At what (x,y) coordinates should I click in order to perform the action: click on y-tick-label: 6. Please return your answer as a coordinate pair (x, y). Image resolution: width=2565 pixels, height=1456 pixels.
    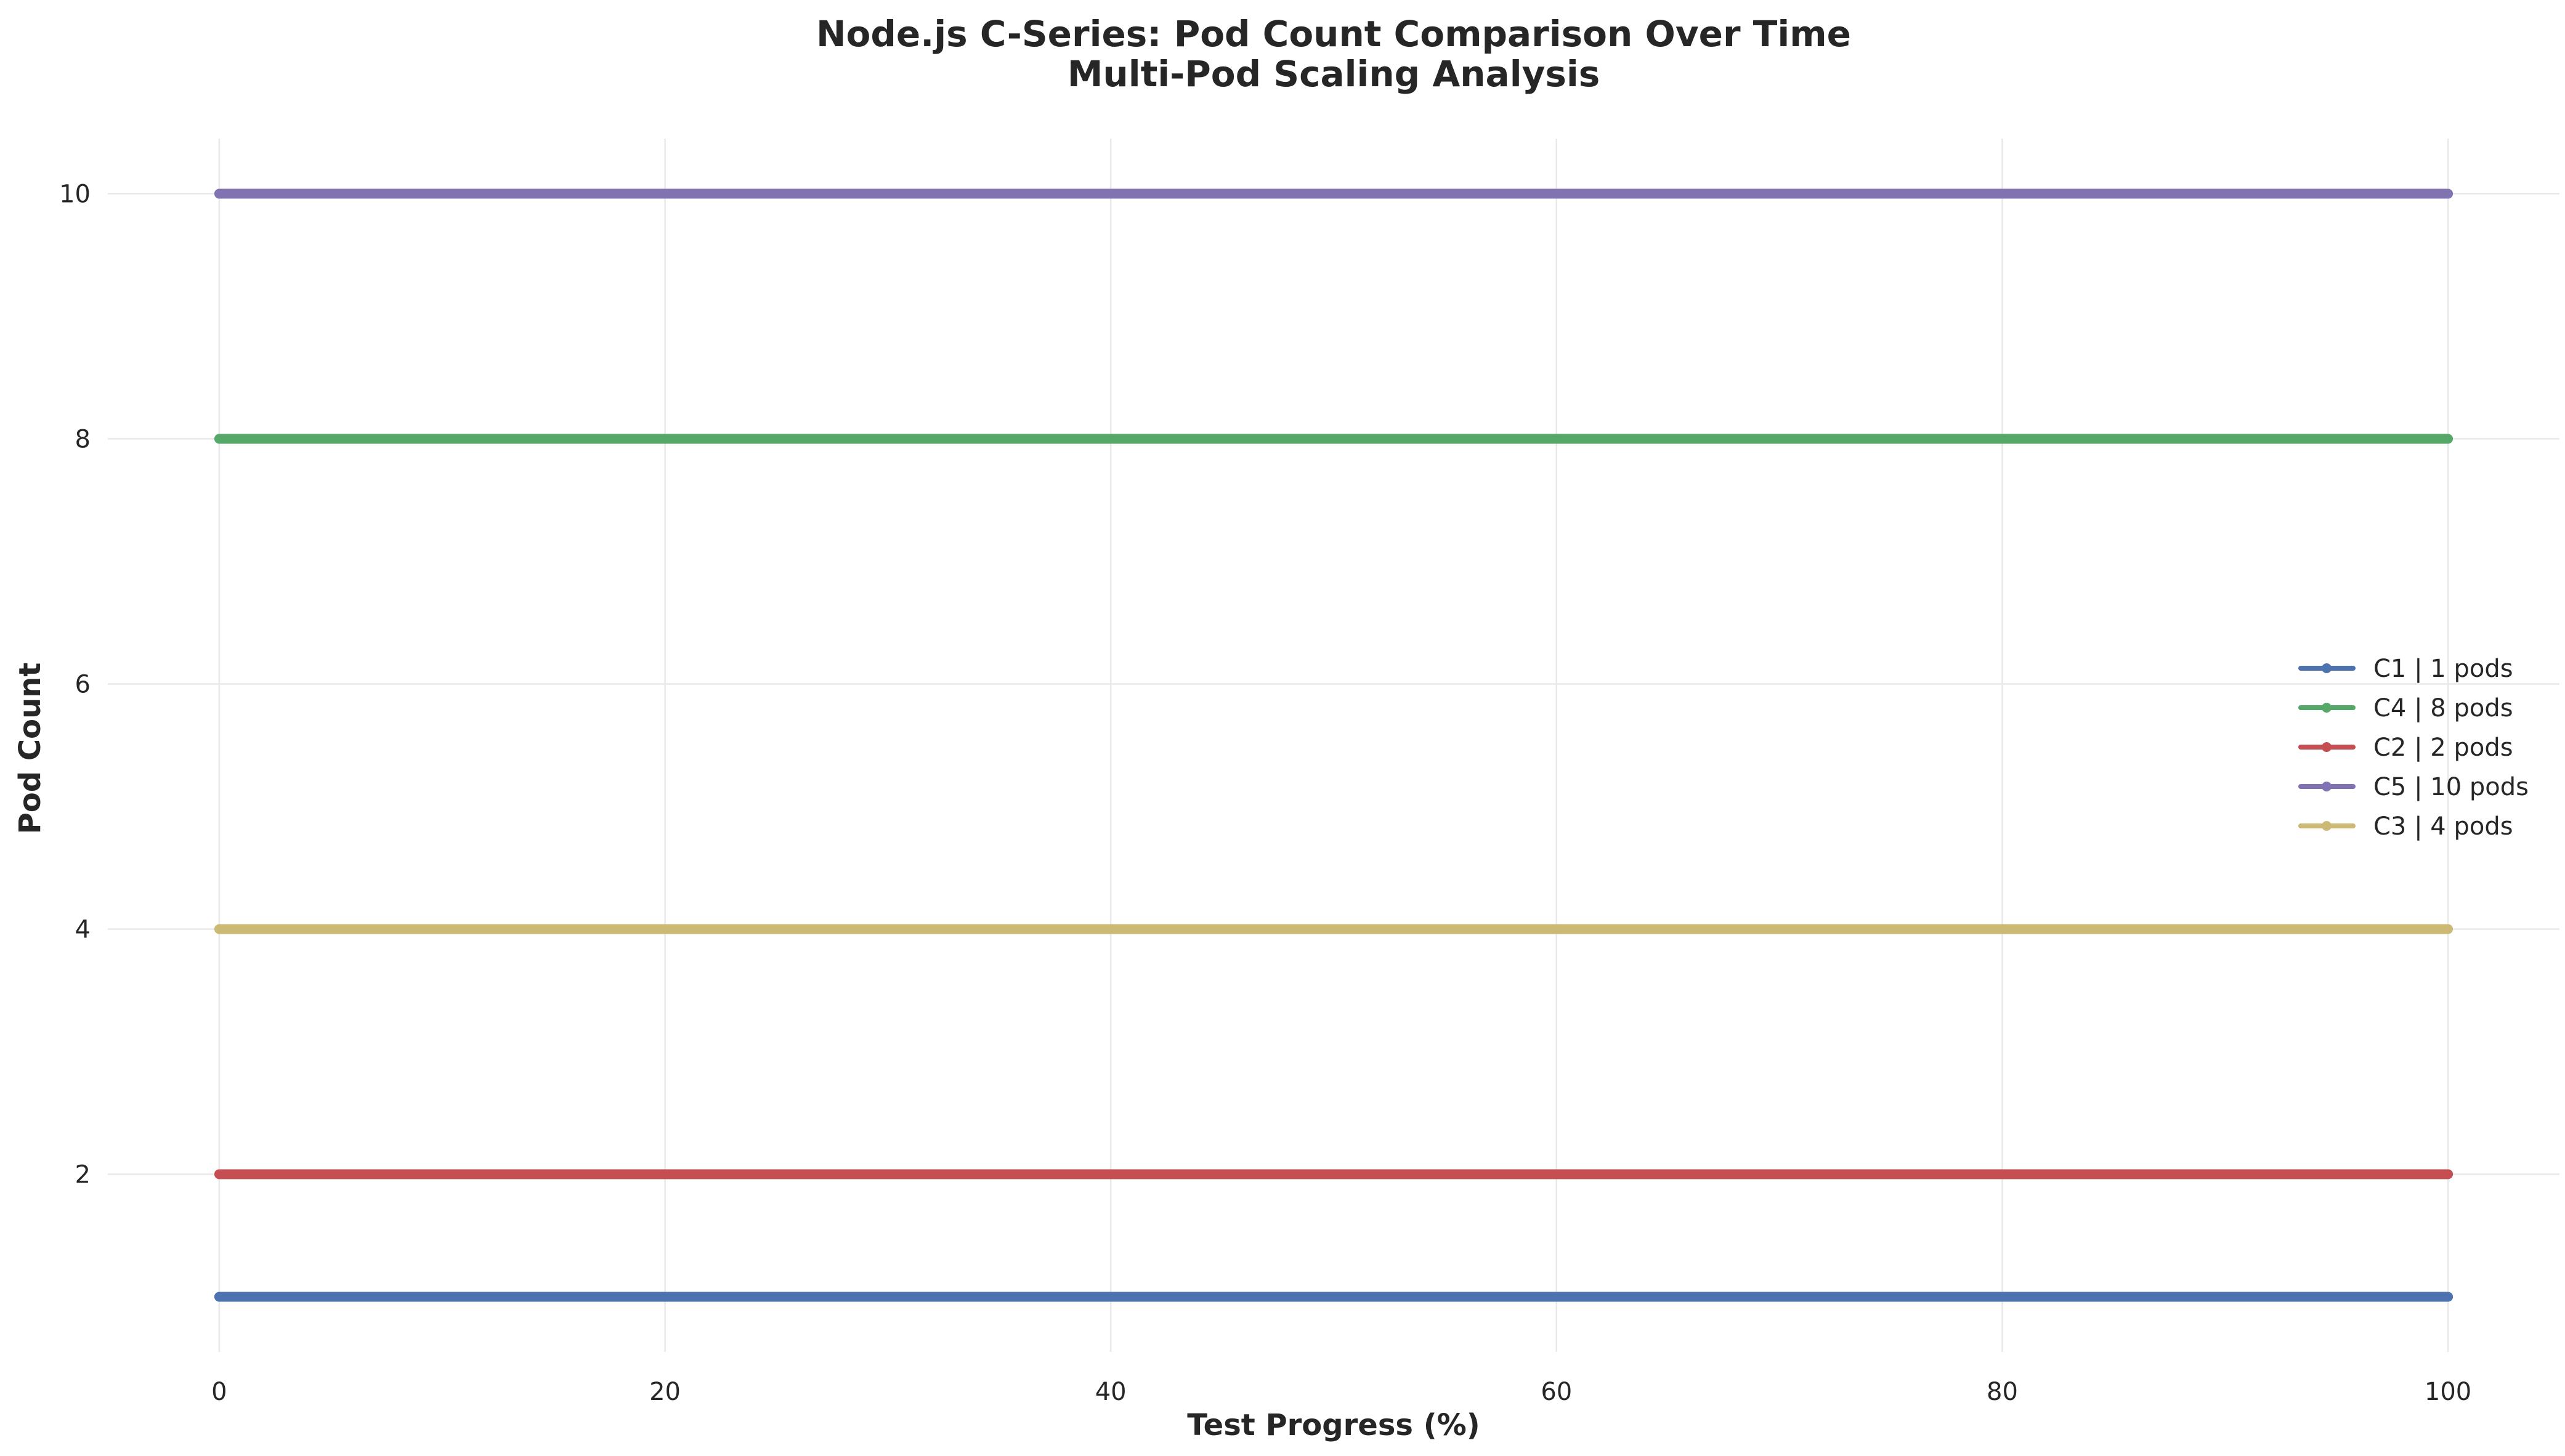
    Looking at the image, I should click on (83, 685).